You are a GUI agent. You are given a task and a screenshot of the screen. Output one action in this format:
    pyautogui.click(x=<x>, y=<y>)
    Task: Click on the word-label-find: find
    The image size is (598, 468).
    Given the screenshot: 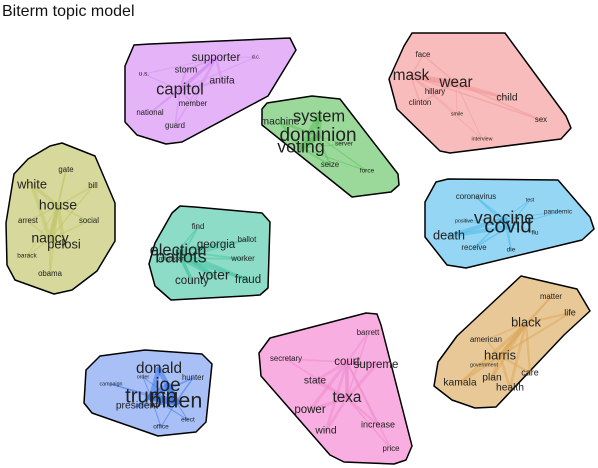 What is the action you would take?
    pyautogui.click(x=198, y=226)
    